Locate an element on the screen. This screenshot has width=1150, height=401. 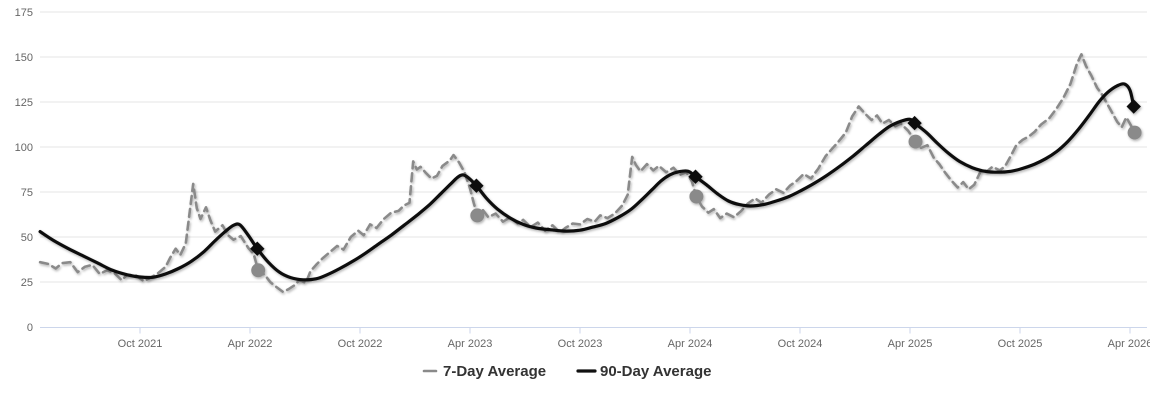
x-axis-label: Oct 2023 is located at coordinates (580, 344).